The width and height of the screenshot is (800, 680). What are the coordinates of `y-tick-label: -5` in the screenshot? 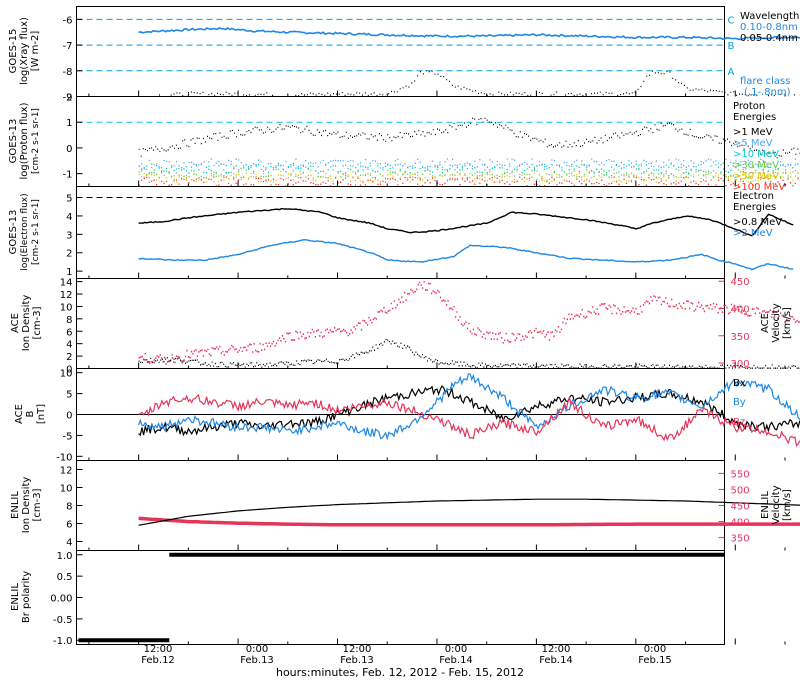 It's located at (68, 436).